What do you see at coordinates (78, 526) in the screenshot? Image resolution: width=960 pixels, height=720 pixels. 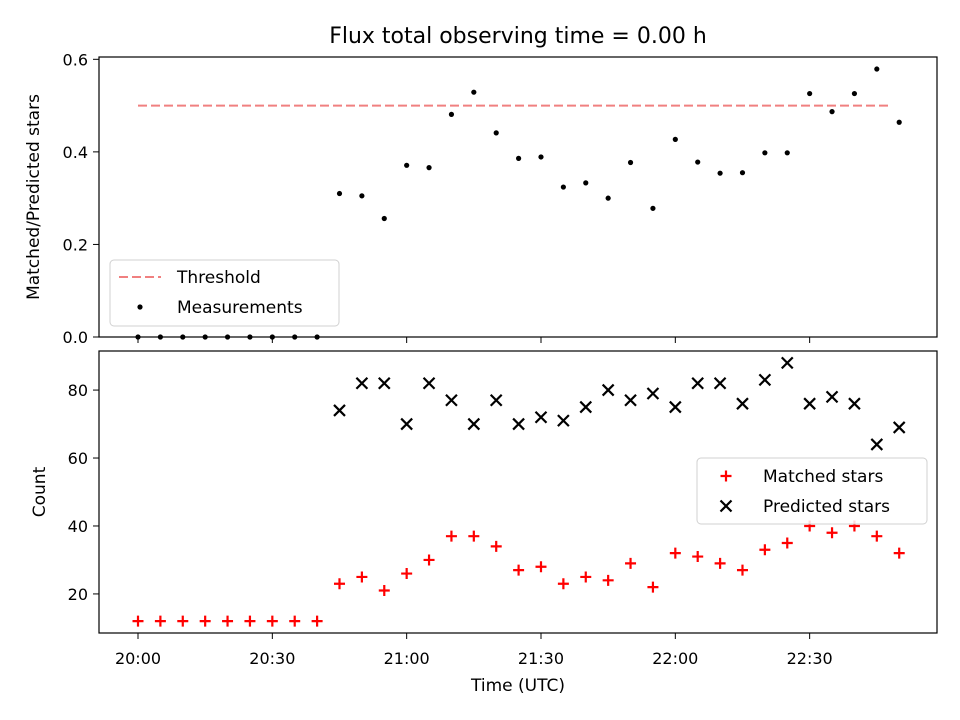 I see `count-y-tick-label: 40` at bounding box center [78, 526].